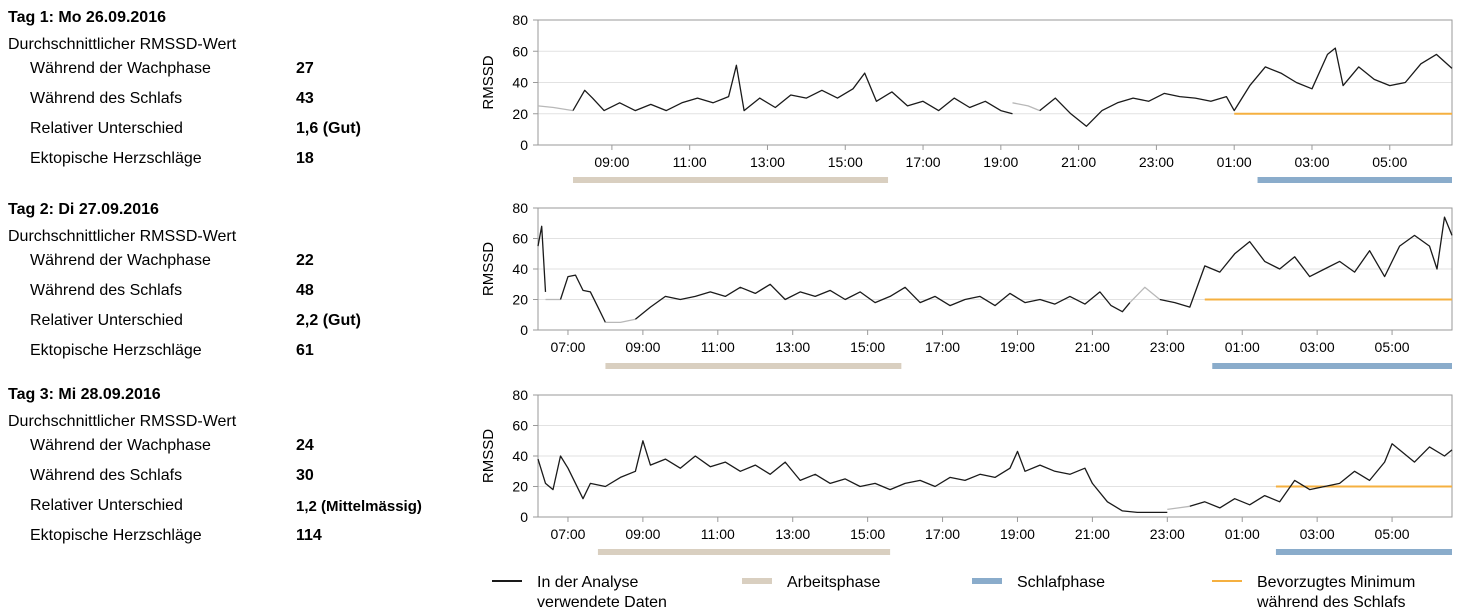 The width and height of the screenshot is (1466, 614). Describe the element at coordinates (87, 17) in the screenshot. I see `day-title: Tag 1: Mo 26.09.2016` at that location.